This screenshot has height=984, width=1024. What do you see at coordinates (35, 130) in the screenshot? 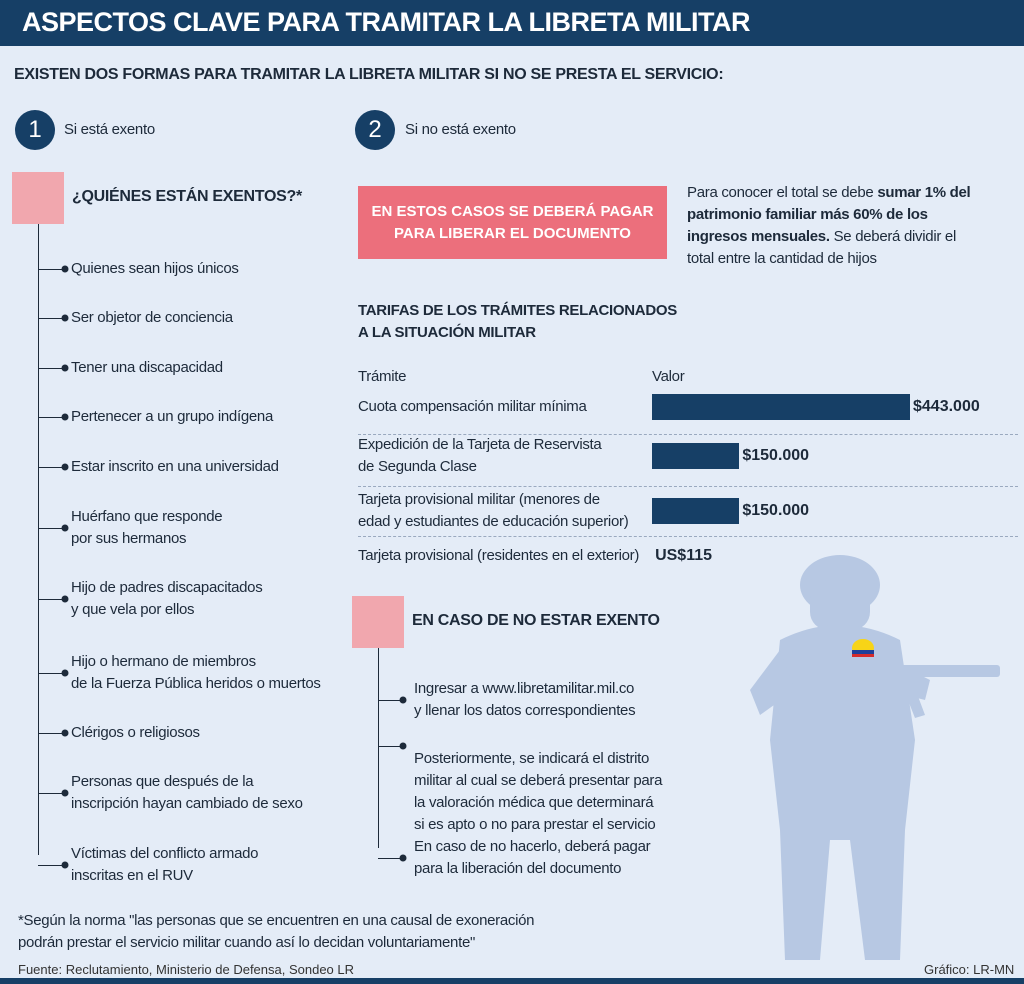
I see `option-number: 1` at bounding box center [35, 130].